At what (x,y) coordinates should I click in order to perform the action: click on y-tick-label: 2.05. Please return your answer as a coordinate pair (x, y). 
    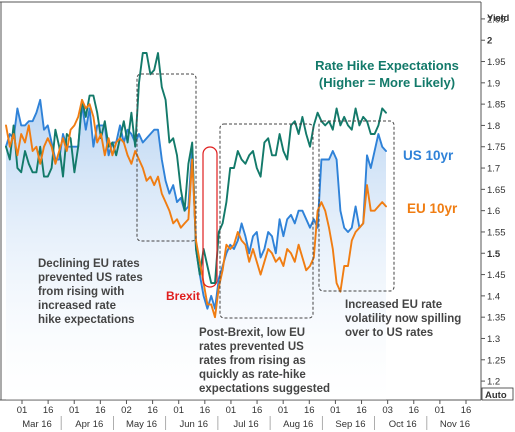
    Looking at the image, I should click on (496, 19).